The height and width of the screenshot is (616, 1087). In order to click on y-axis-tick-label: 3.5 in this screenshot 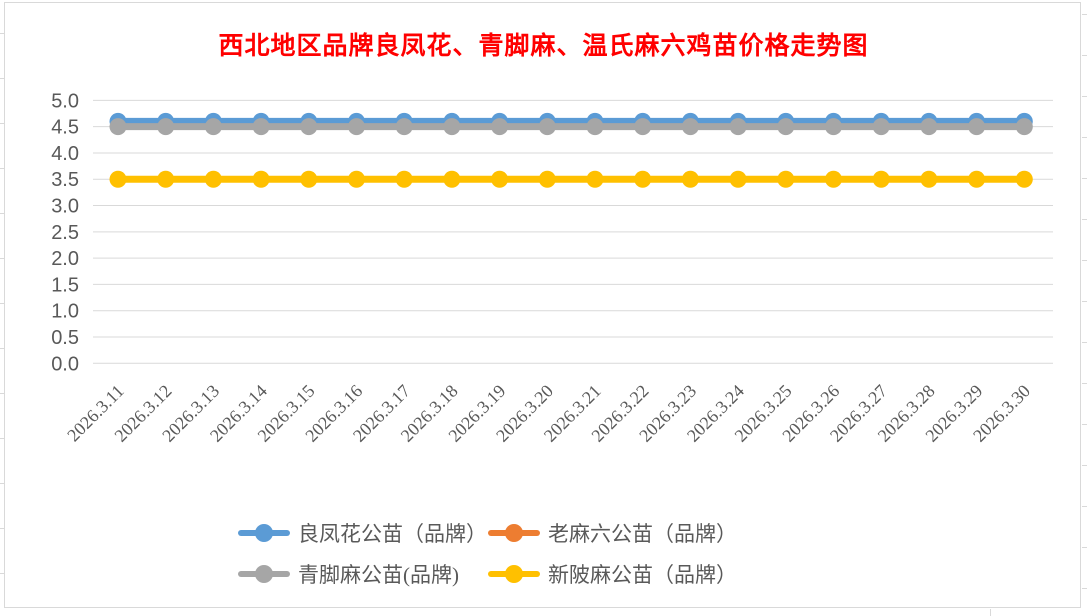, I will do `click(65, 180)`.